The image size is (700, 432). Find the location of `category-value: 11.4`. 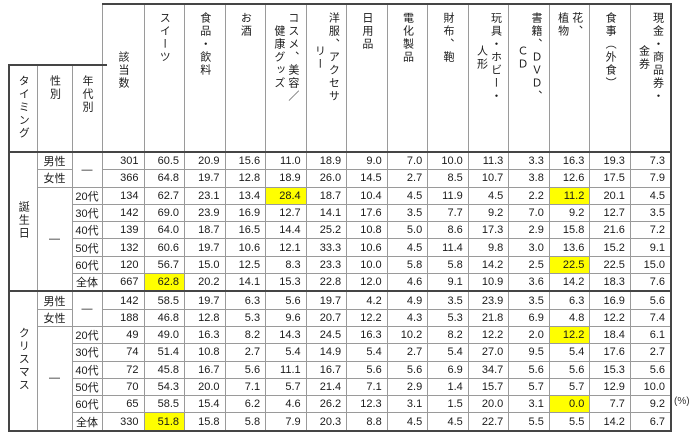

category-value: 11.4 is located at coordinates (448, 247).